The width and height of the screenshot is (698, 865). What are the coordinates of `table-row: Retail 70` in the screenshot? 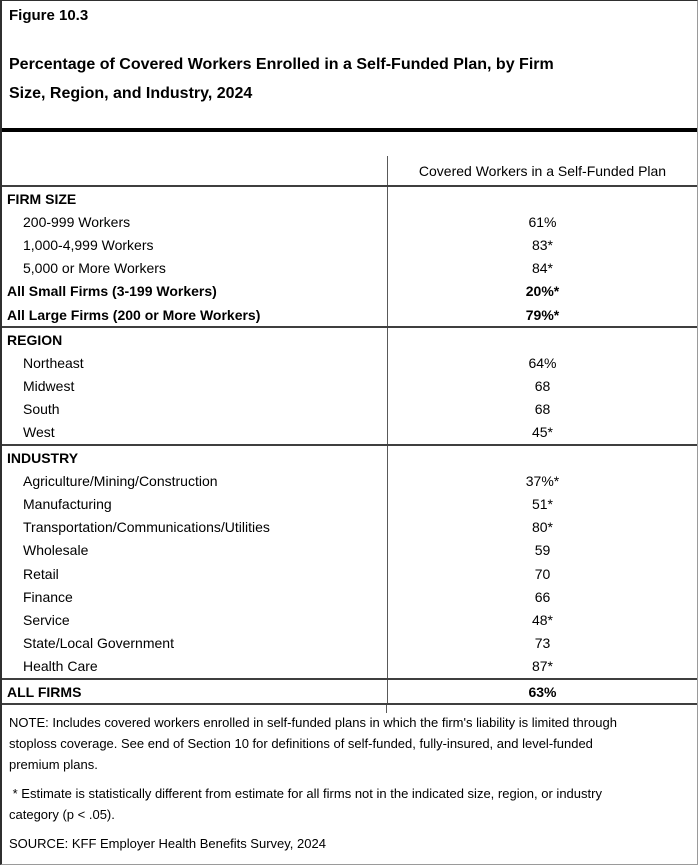 It's located at (349, 574).